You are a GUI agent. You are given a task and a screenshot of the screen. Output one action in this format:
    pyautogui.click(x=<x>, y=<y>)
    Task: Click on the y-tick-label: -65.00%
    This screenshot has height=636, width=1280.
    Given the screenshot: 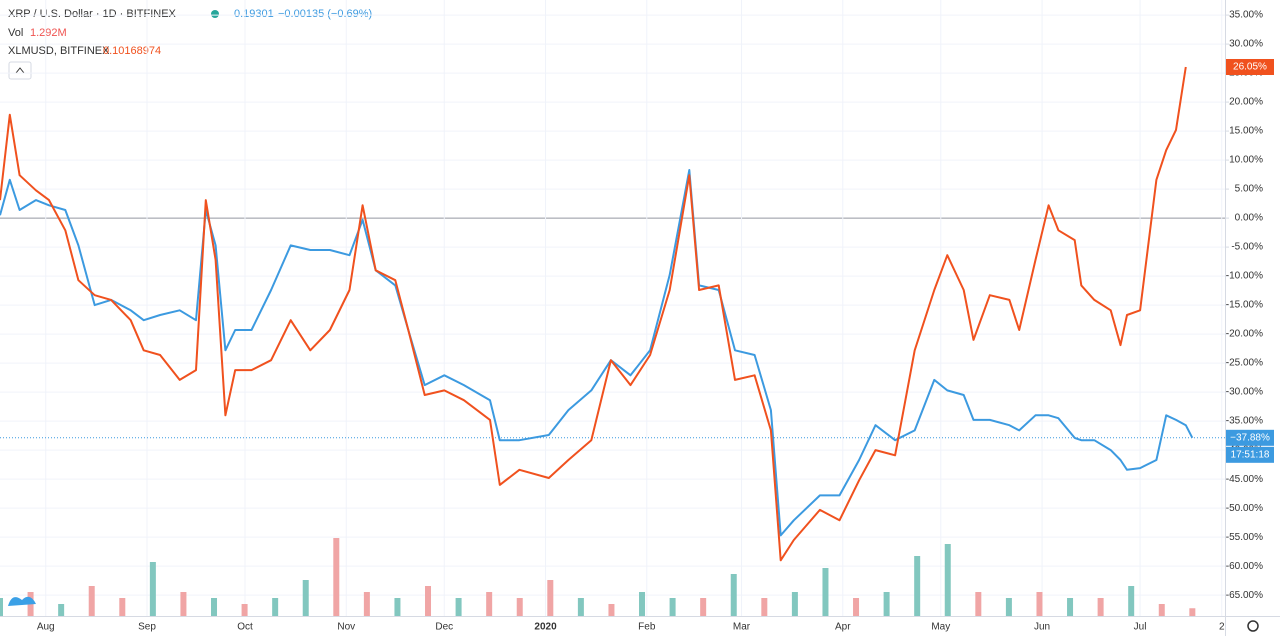 What is the action you would take?
    pyautogui.click(x=1244, y=595)
    